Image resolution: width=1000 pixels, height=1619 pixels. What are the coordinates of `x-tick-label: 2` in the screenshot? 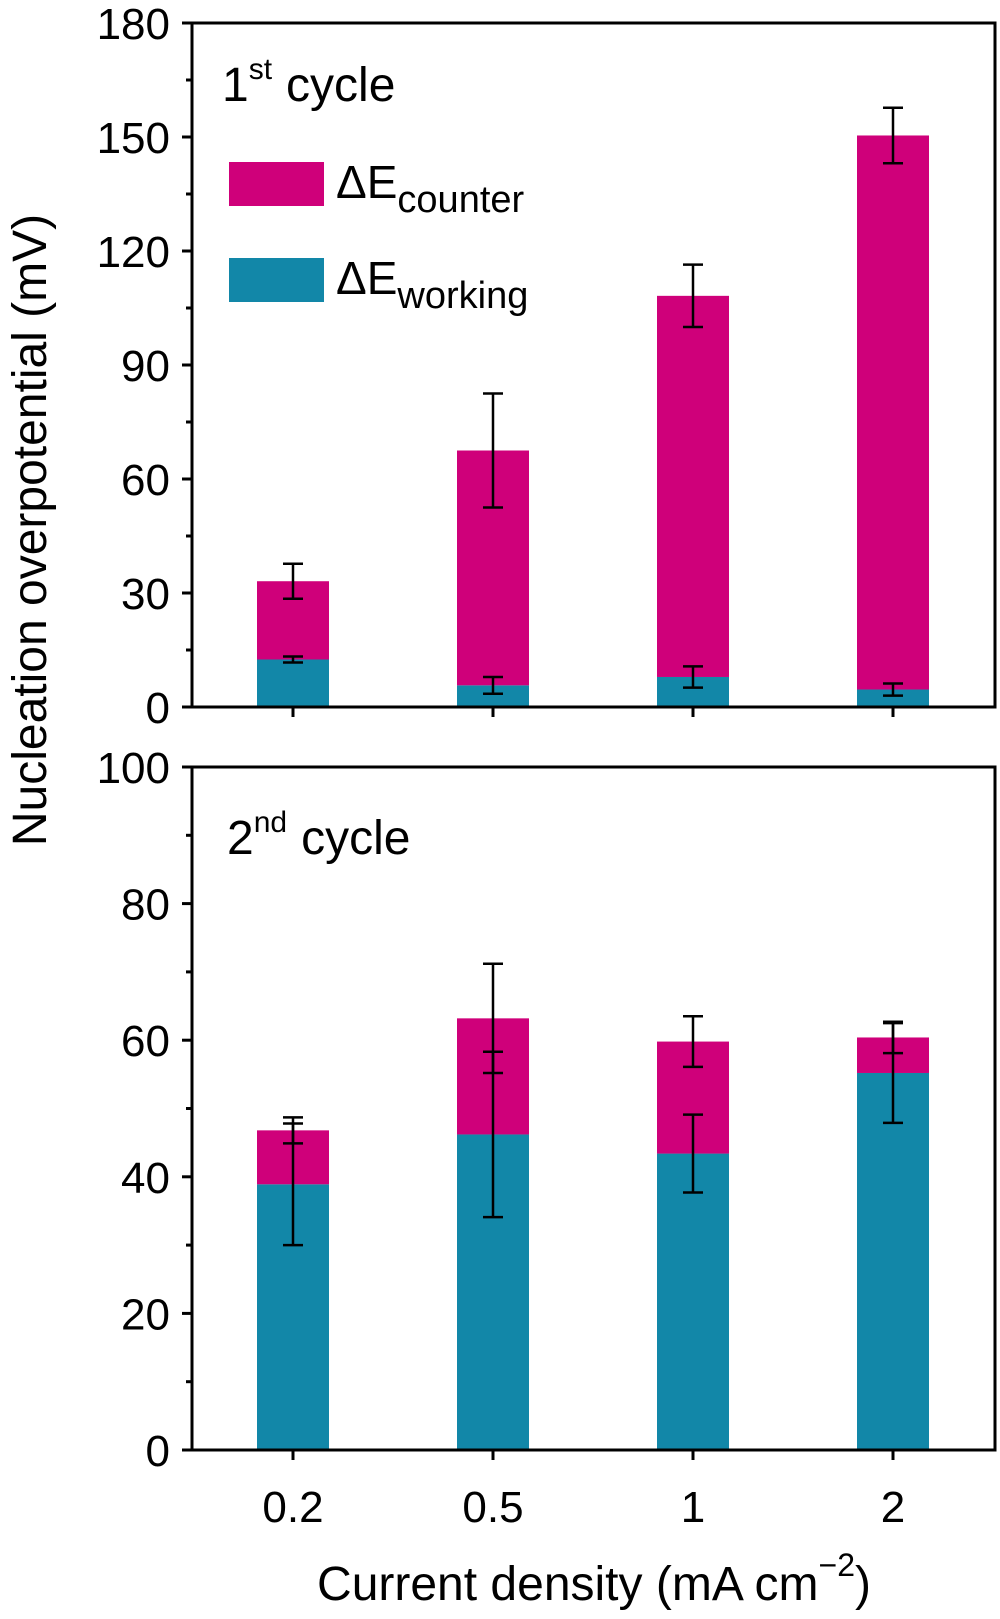 It's located at (893, 1507).